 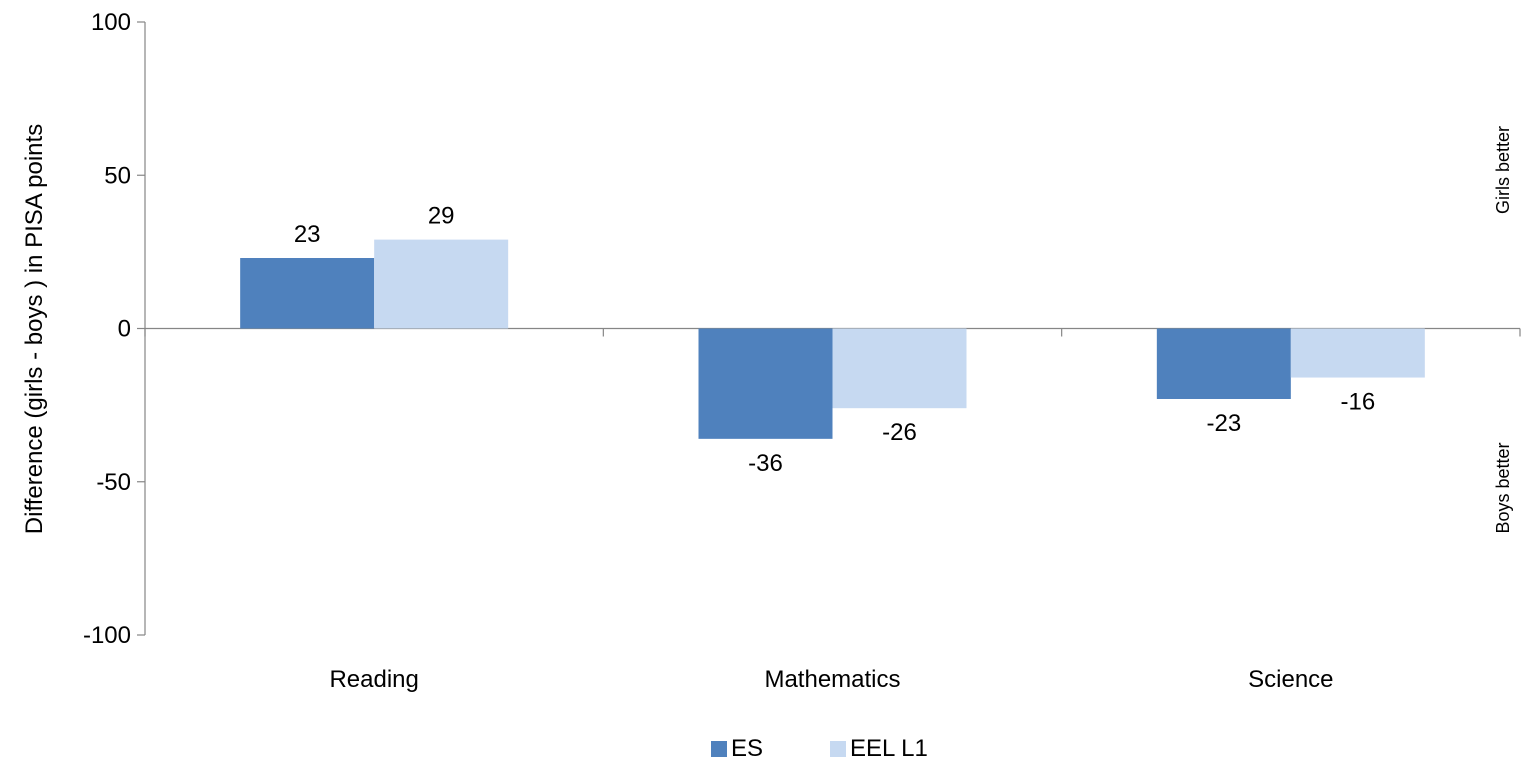 What do you see at coordinates (1357, 353) in the screenshot?
I see `bar-eel-l1-science` at bounding box center [1357, 353].